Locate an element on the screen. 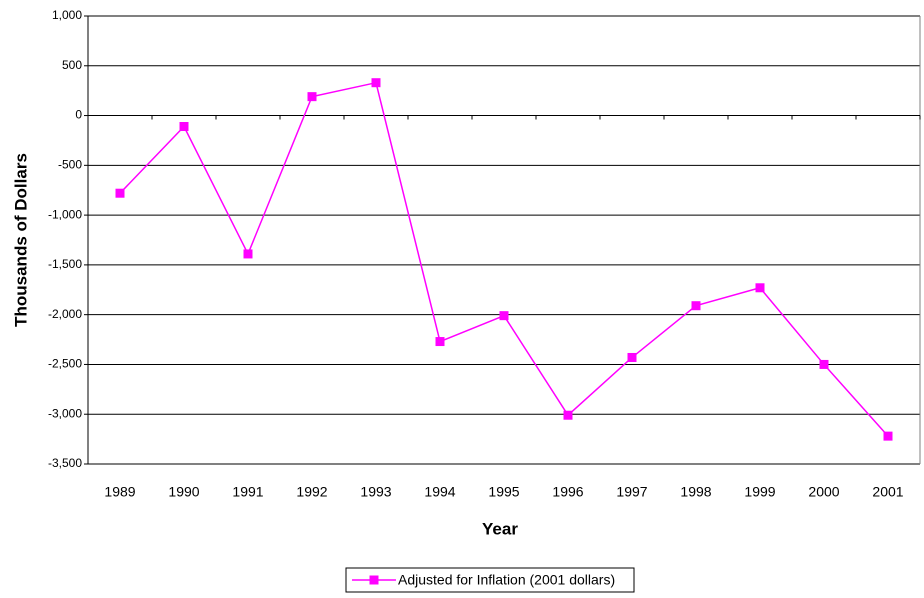 This screenshot has width=924, height=598. y-axis-title: Thousands of Dollars is located at coordinates (20, 240).